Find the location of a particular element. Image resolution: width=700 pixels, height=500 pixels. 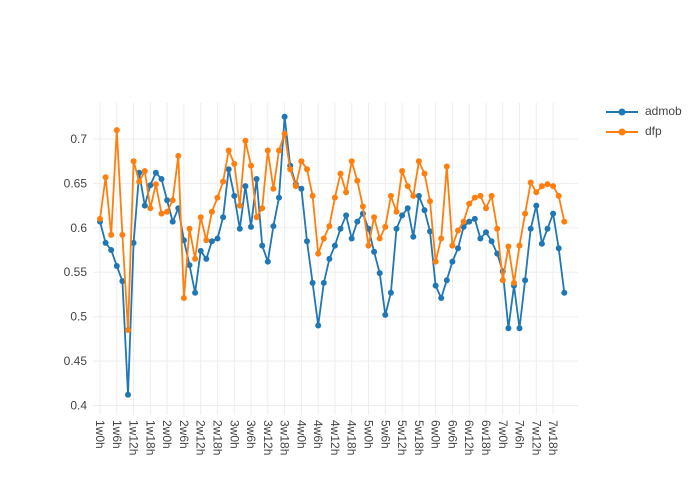

svg-text: 7w12h is located at coordinates (536, 437).